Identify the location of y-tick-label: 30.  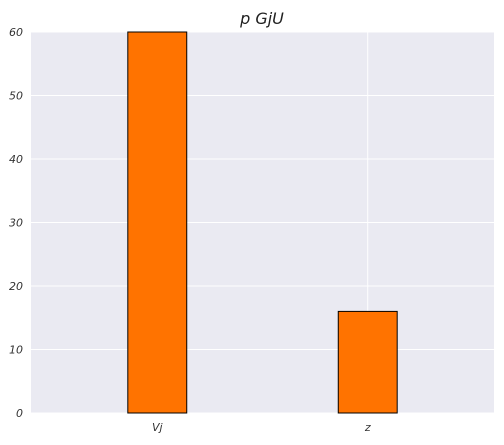
(16, 223).